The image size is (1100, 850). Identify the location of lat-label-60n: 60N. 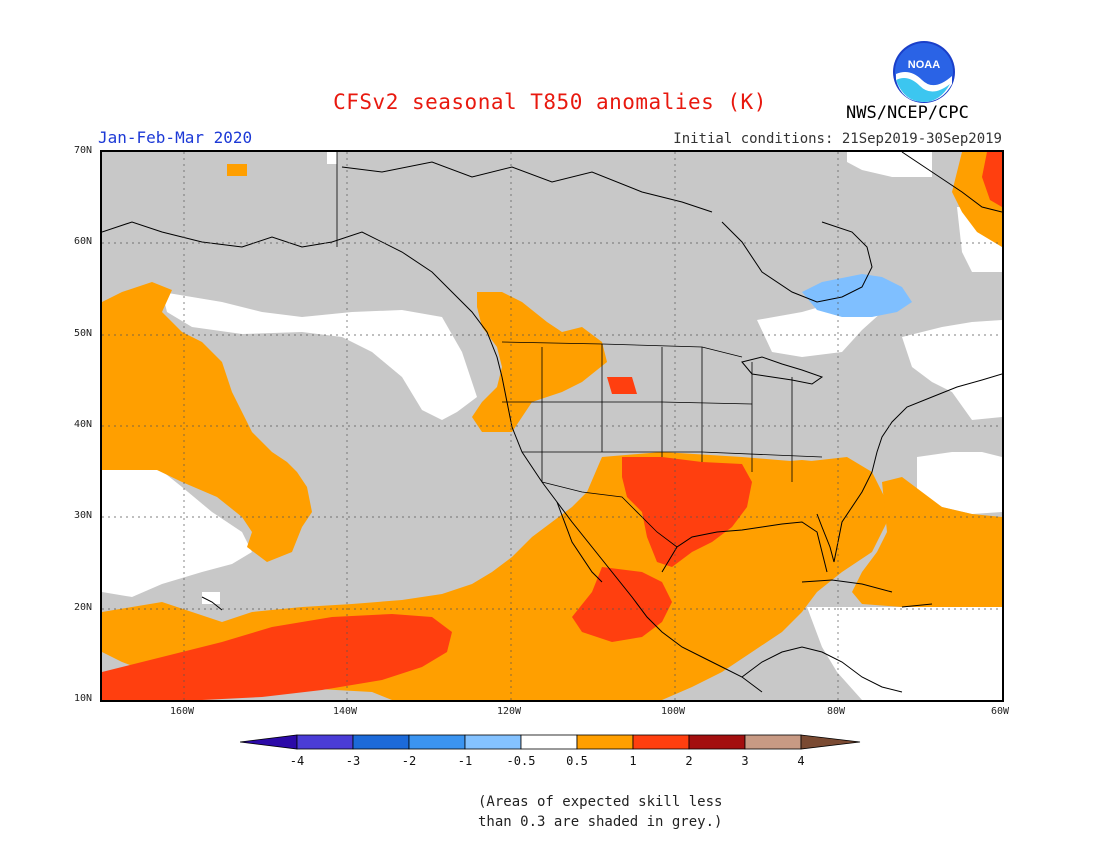
(83, 241).